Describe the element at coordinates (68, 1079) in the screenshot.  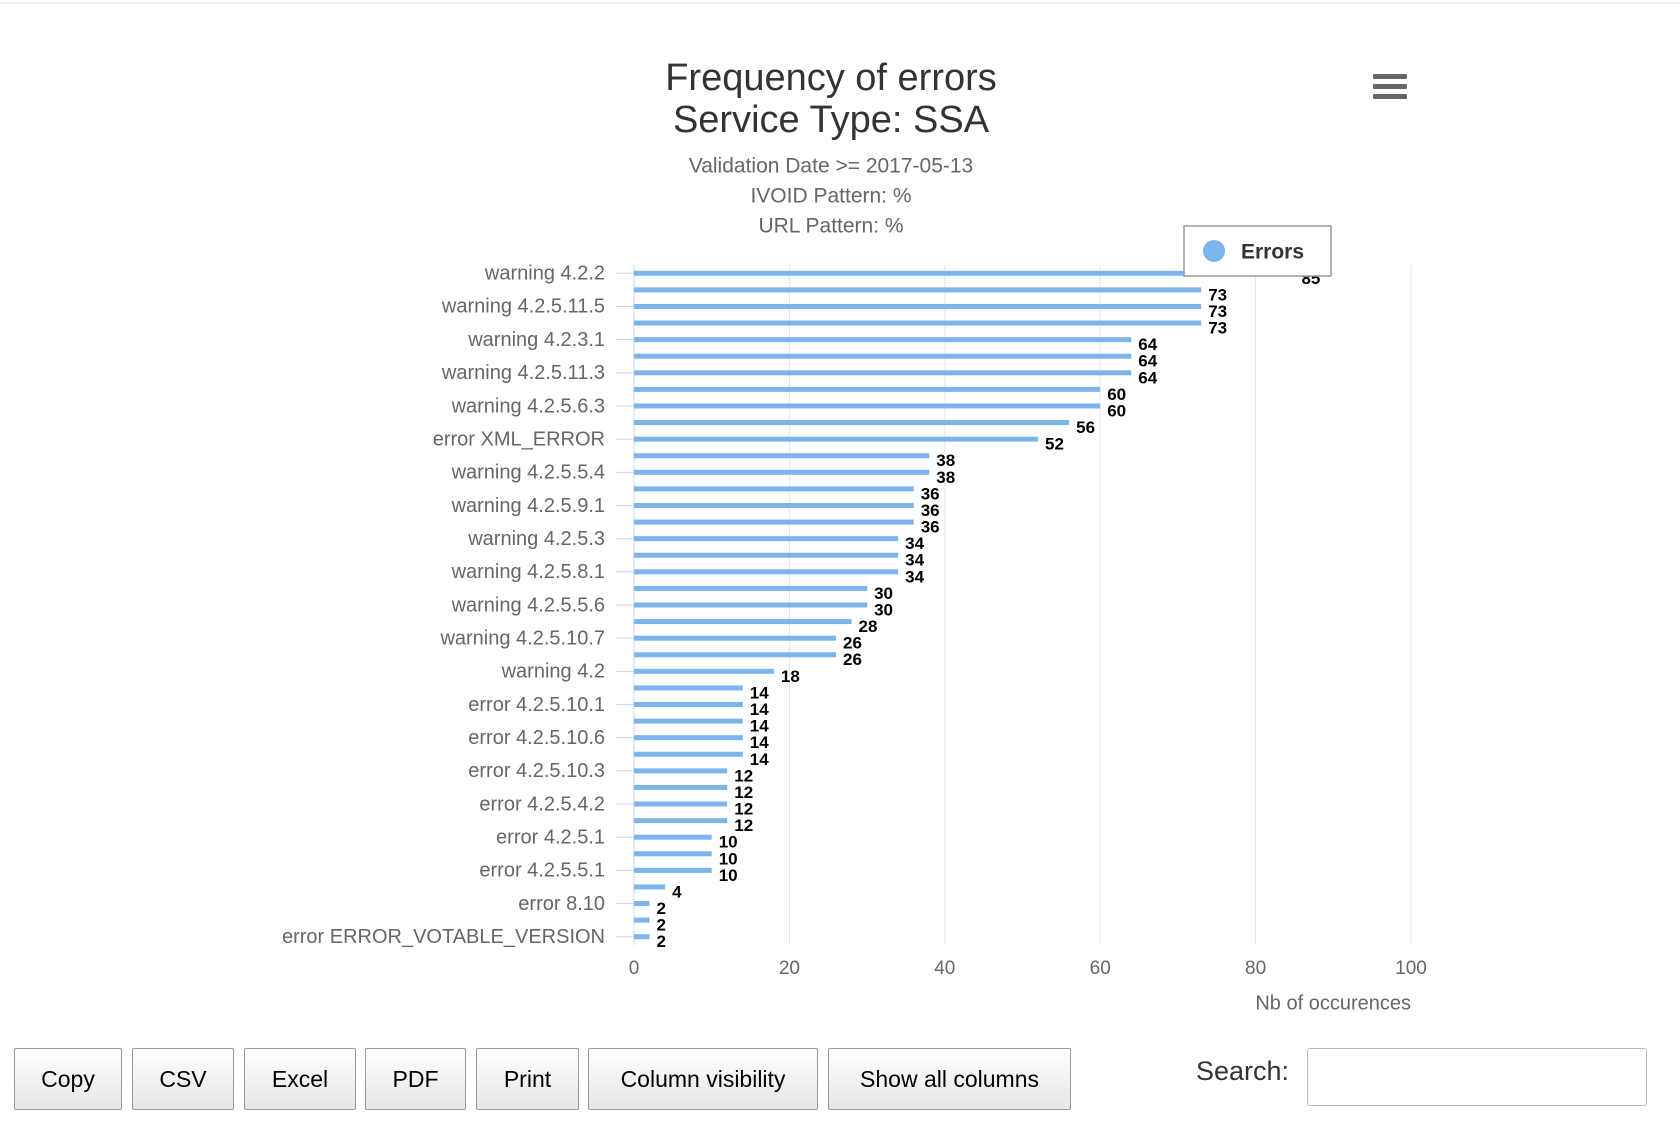
I see `copy-button: Copy` at that location.